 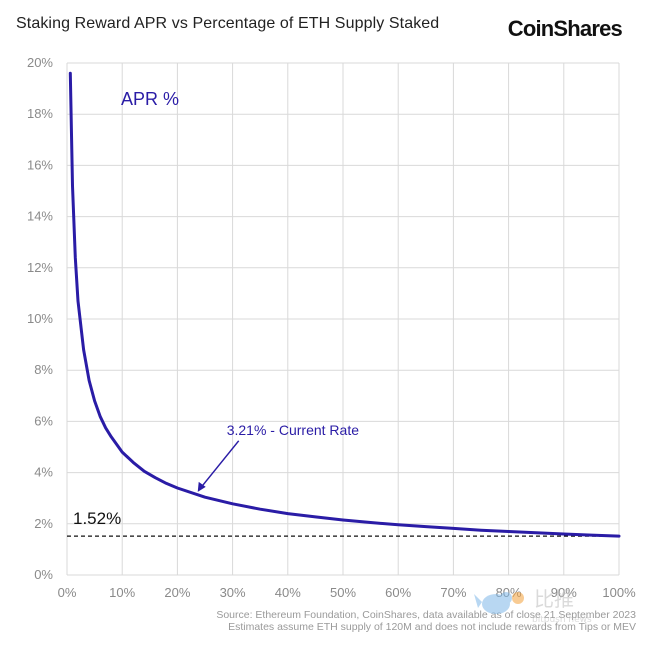 I want to click on x-tick-label: 60%, so click(x=398, y=592).